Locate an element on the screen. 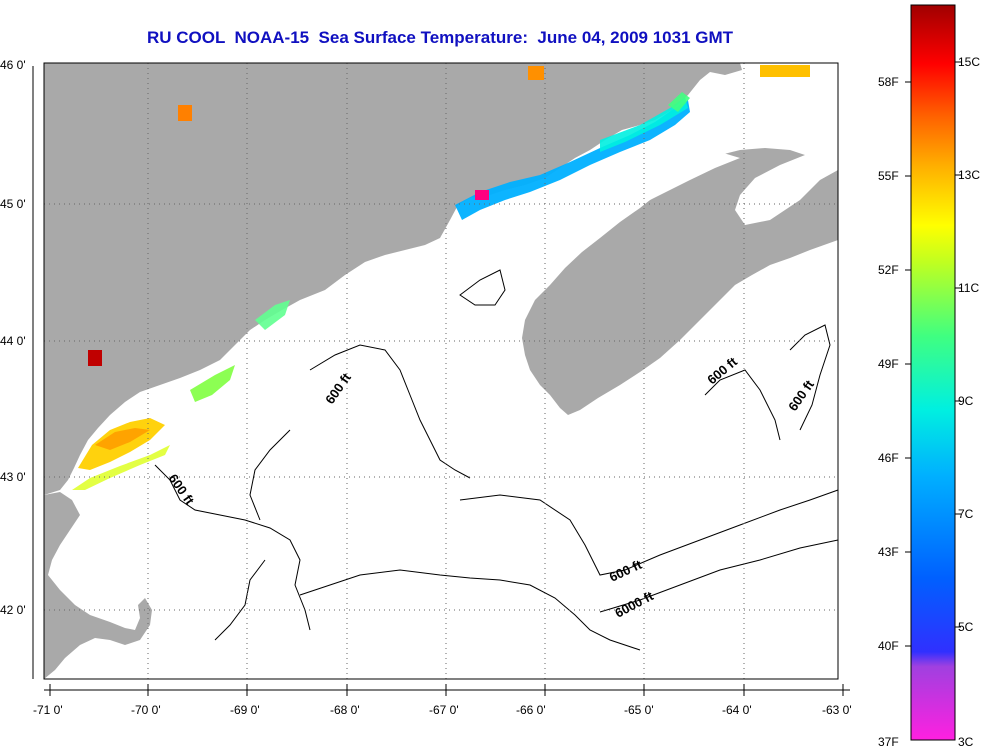  lat-label: 44 0' is located at coordinates (13, 341).